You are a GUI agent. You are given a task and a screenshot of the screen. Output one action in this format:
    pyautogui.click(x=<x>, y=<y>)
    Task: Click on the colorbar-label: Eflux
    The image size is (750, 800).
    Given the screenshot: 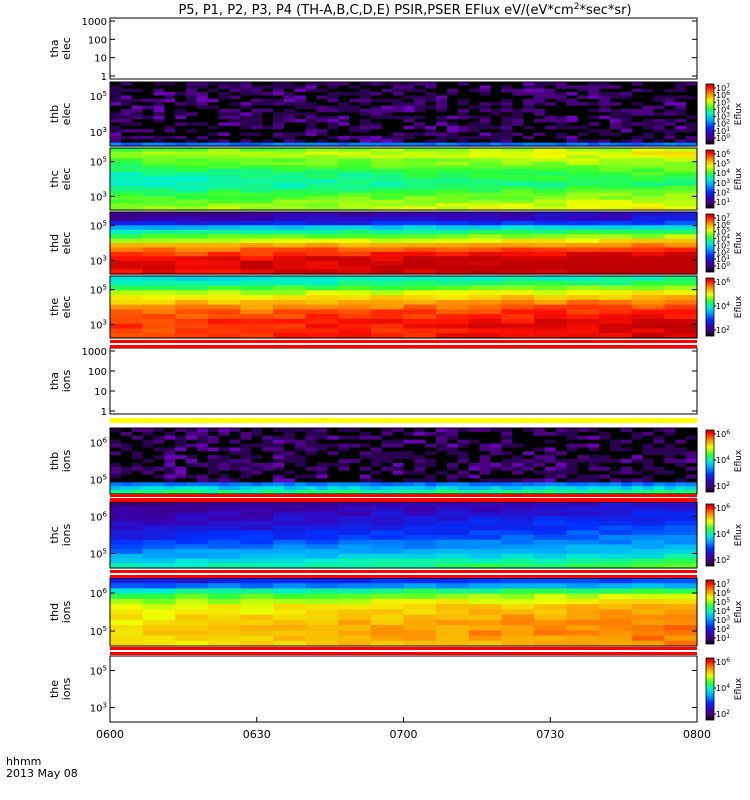 What is the action you would take?
    pyautogui.click(x=739, y=688)
    